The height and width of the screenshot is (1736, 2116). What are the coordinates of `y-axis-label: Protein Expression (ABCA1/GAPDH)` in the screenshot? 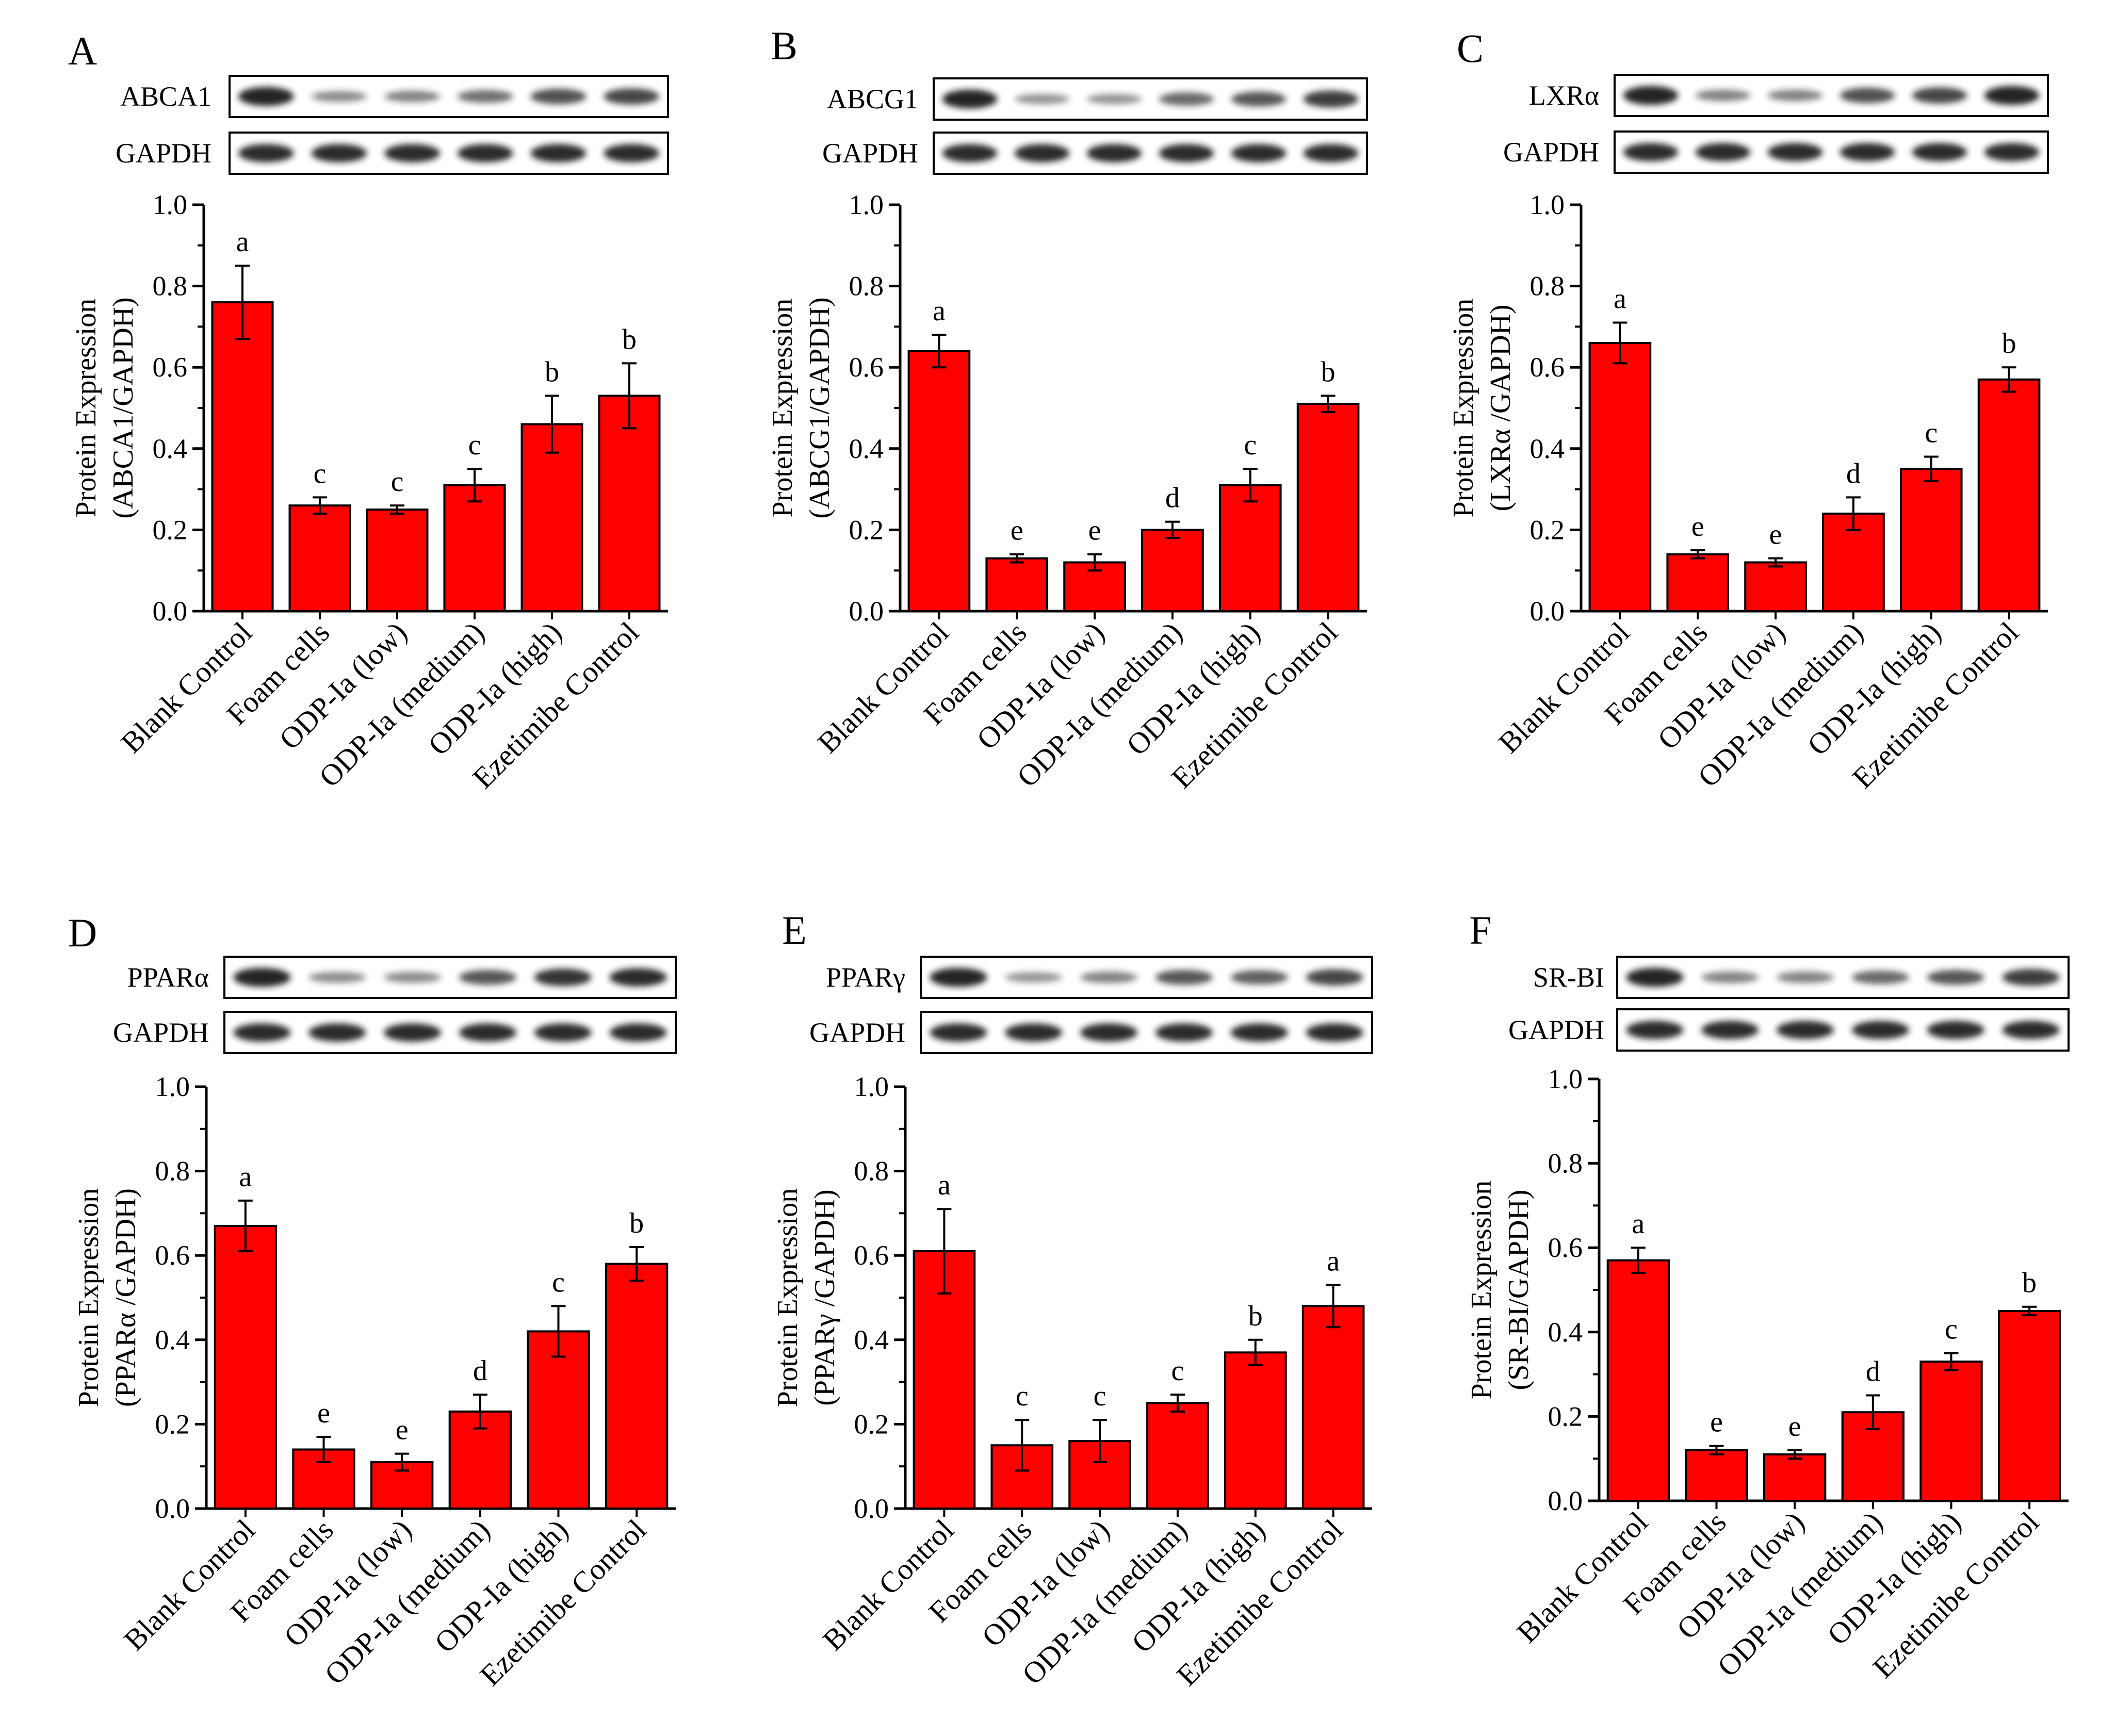 It's located at (104, 407).